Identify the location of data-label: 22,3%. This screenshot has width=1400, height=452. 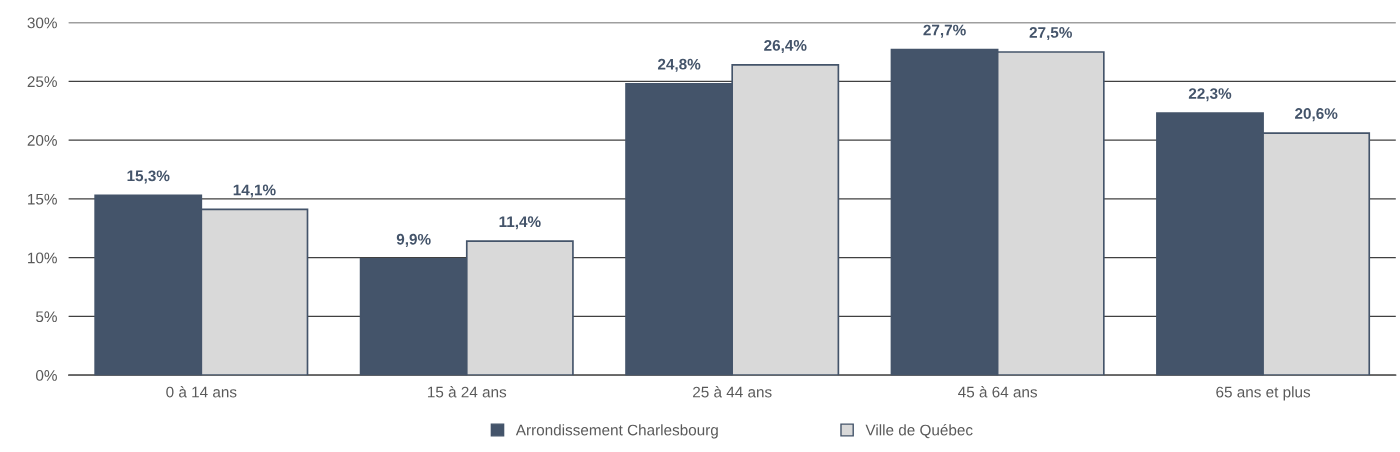
(1210, 95).